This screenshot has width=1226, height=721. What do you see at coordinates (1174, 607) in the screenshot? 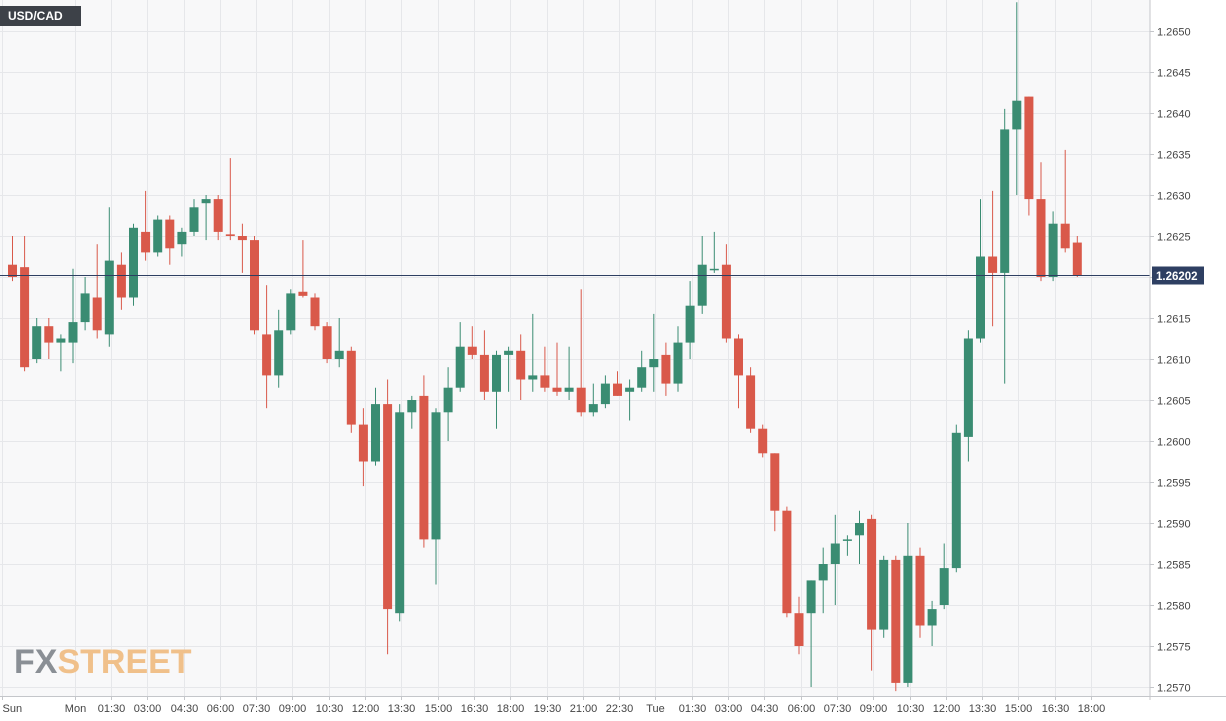
I see `y-tick-label: 1.2580` at bounding box center [1174, 607].